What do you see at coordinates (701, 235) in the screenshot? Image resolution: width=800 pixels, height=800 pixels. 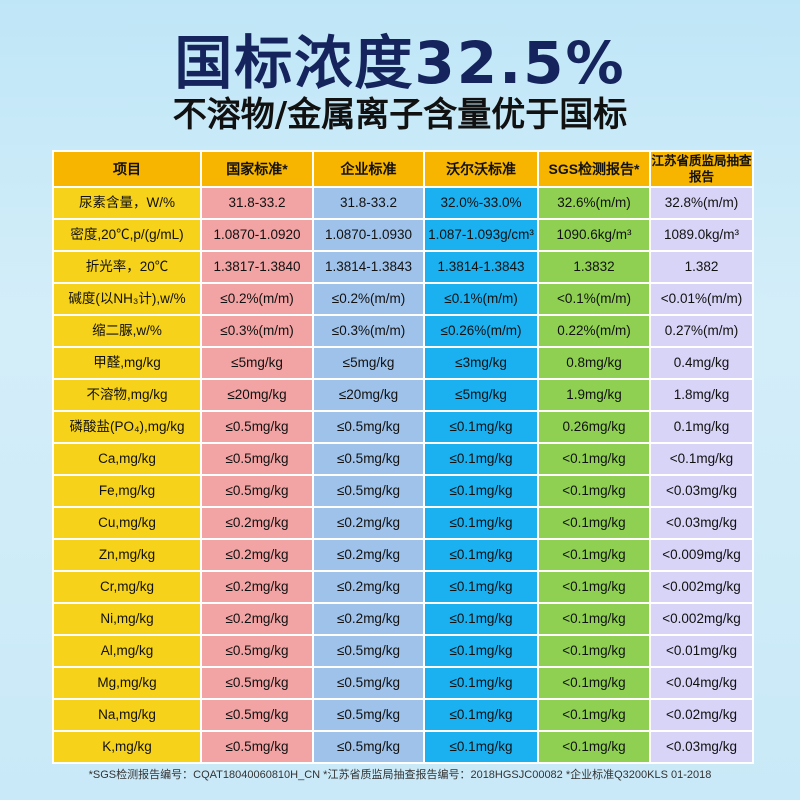 I see `cell-jiangsu: 1089.0kg/m³` at bounding box center [701, 235].